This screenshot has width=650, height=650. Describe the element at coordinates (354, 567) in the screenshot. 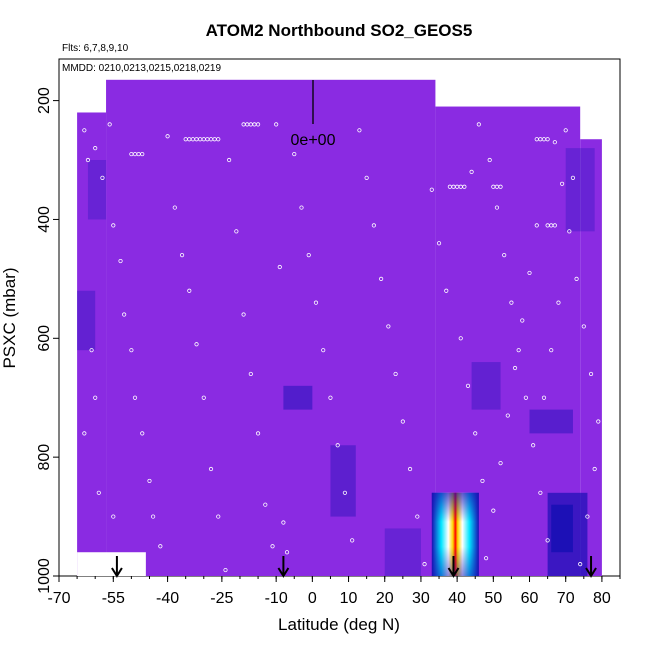

I see `plume-arrows-layer` at that location.